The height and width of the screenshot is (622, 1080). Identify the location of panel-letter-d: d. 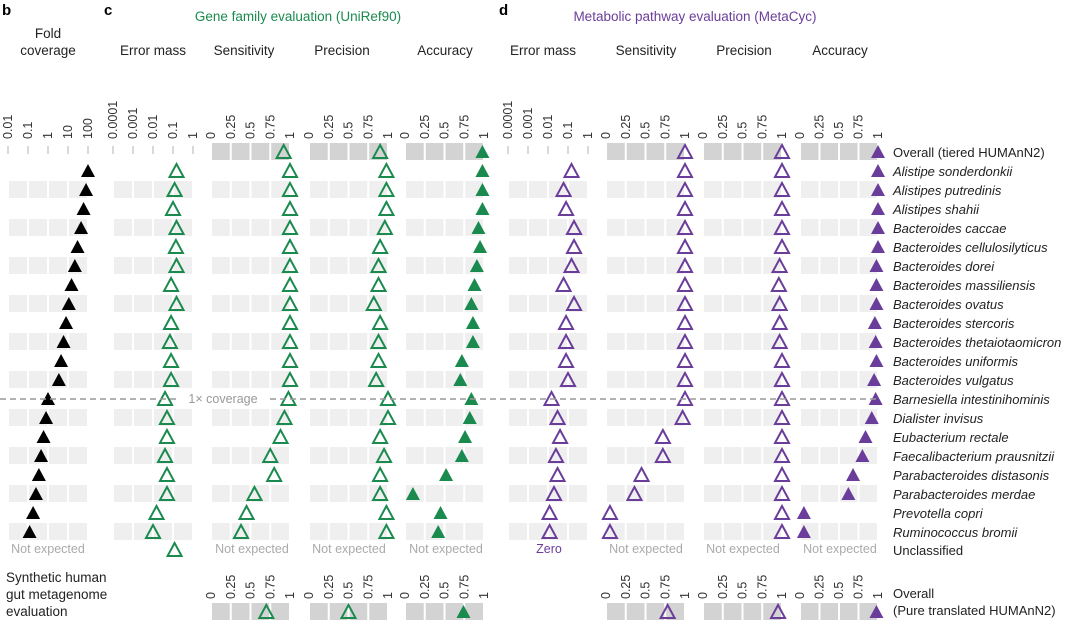
(503, 10).